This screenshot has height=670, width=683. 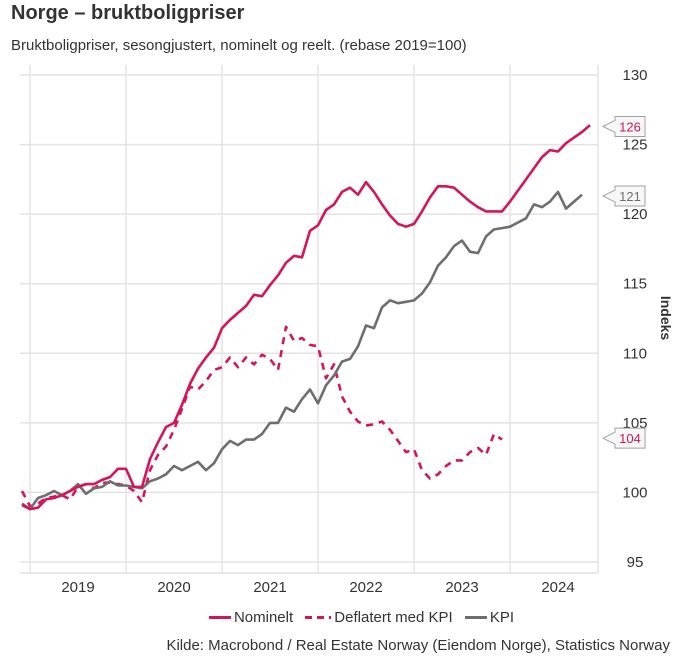 I want to click on y-tick-label: 95, so click(x=635, y=562).